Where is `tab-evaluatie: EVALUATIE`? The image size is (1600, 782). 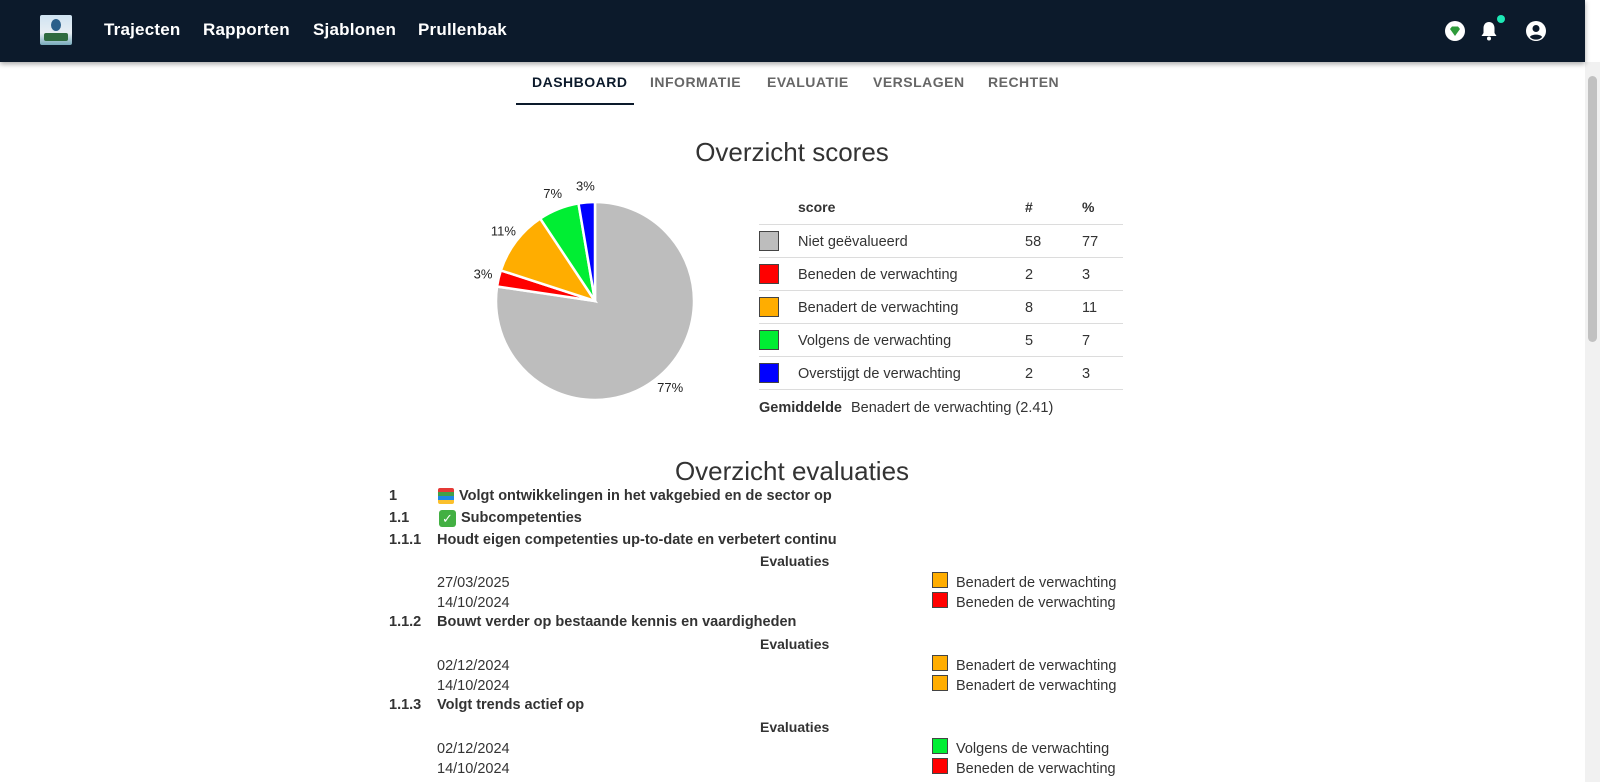 tab-evaluatie: EVALUATIE is located at coordinates (808, 82).